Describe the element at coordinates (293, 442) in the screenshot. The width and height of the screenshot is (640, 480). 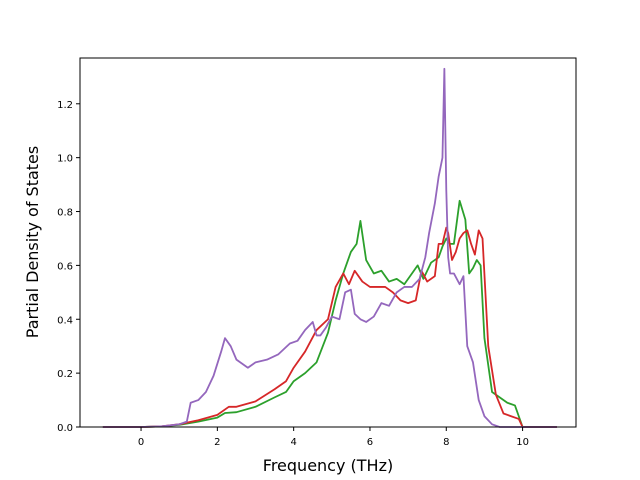
I see `x-tick-label: 4` at that location.